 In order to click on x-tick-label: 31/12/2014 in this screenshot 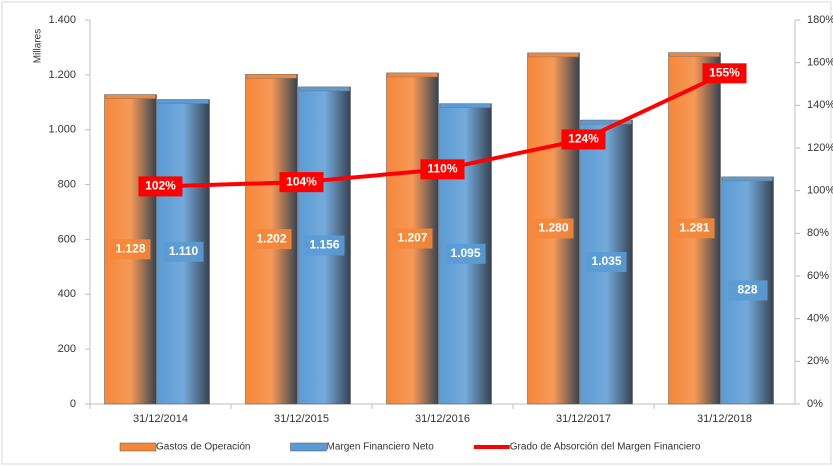, I will do `click(160, 419)`.